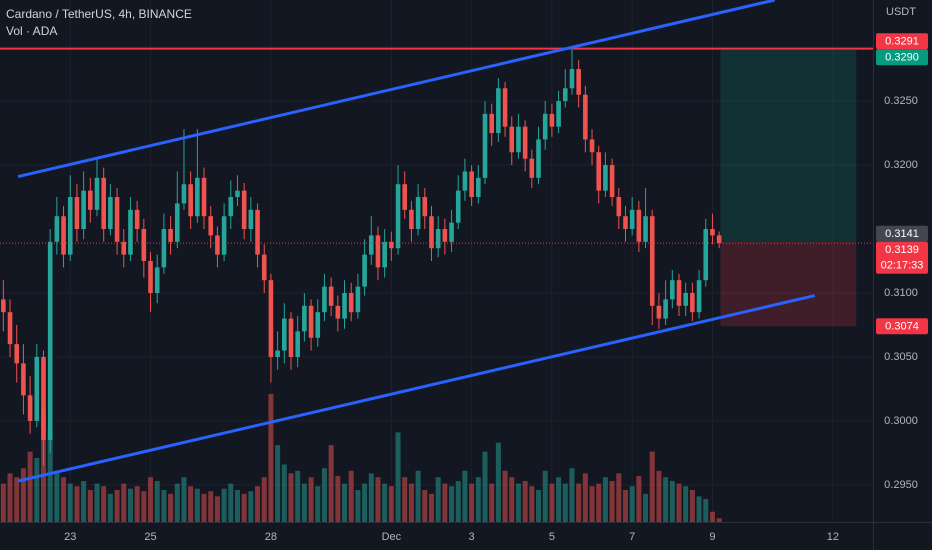 The width and height of the screenshot is (932, 550). What do you see at coordinates (150, 537) in the screenshot?
I see `x-tick-label: 25` at bounding box center [150, 537].